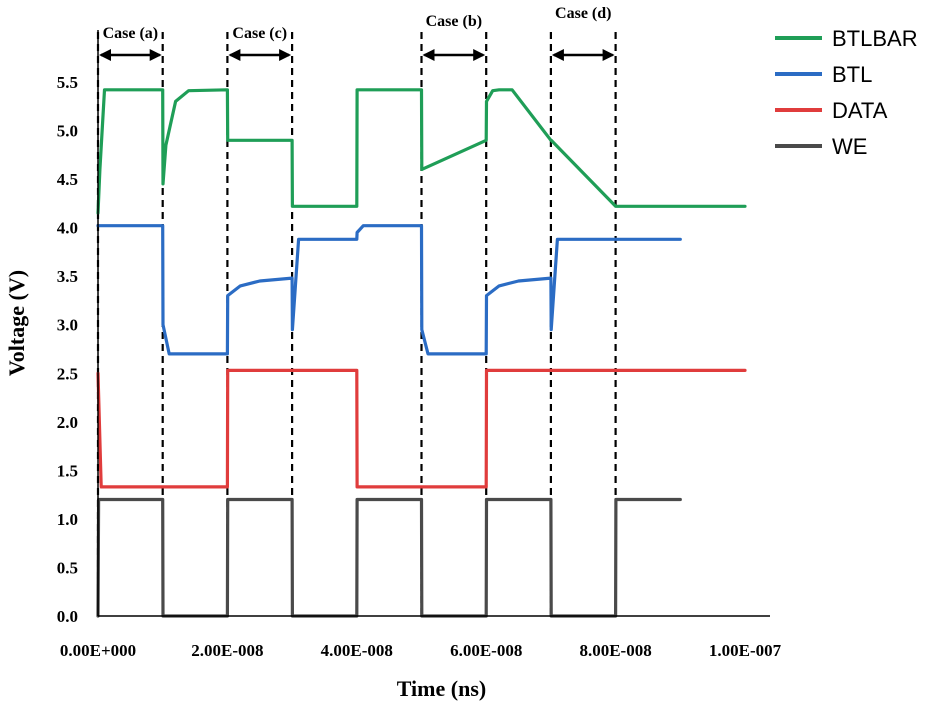 Image resolution: width=950 pixels, height=709 pixels. Describe the element at coordinates (131, 33) in the screenshot. I see `case-label: Case (a)` at that location.